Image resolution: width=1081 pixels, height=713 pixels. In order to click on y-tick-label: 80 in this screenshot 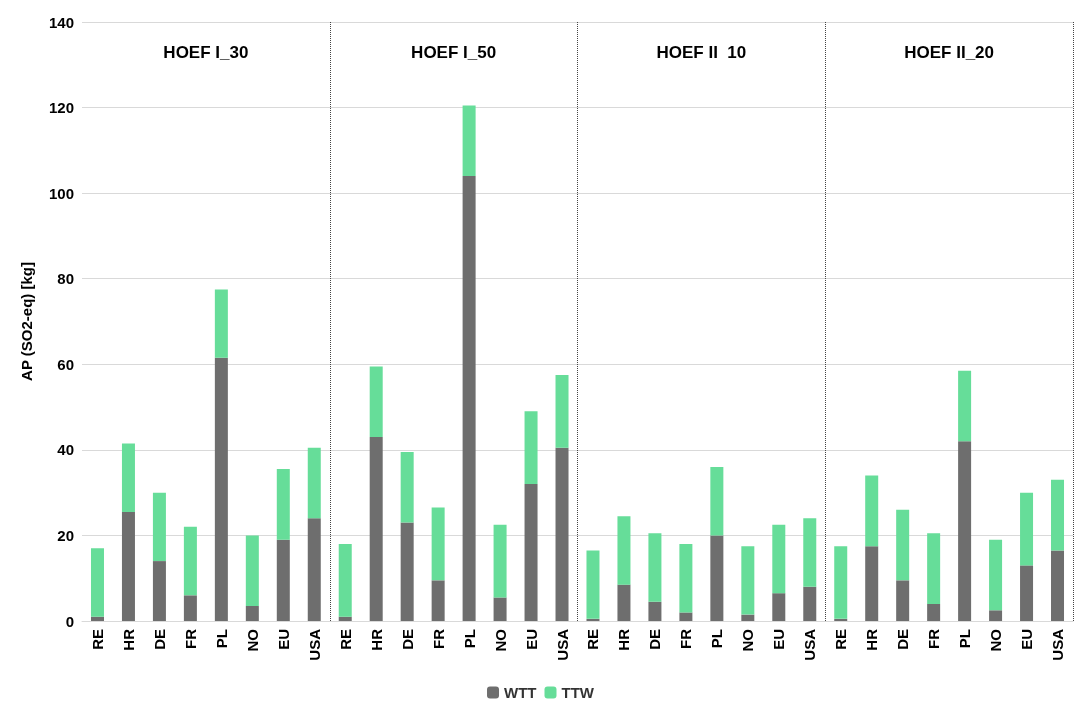, I will do `click(65, 279)`.